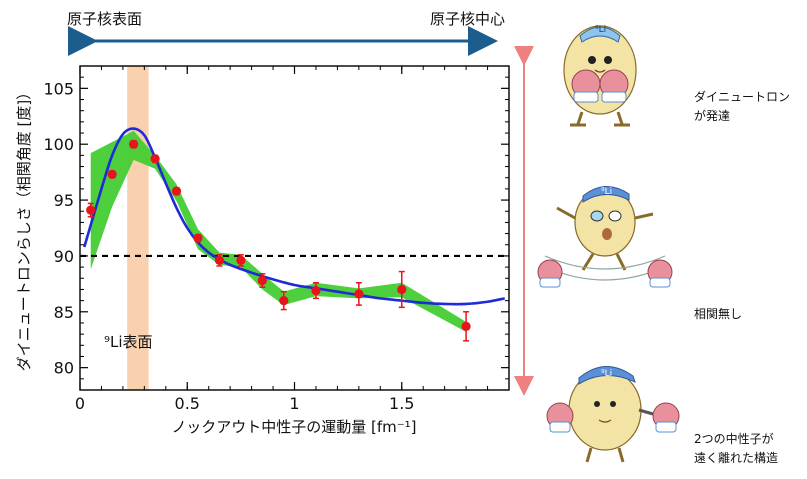  What do you see at coordinates (660, 273) in the screenshot?
I see `right-neutron-illustration` at bounding box center [660, 273].